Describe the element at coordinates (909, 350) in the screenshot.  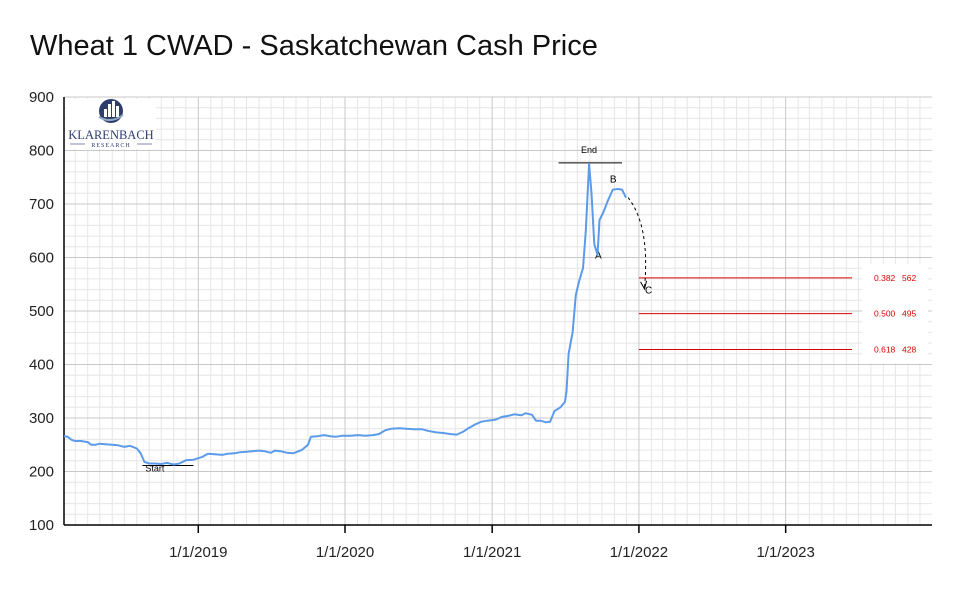
I see `fib-label-value: 428` at that location.